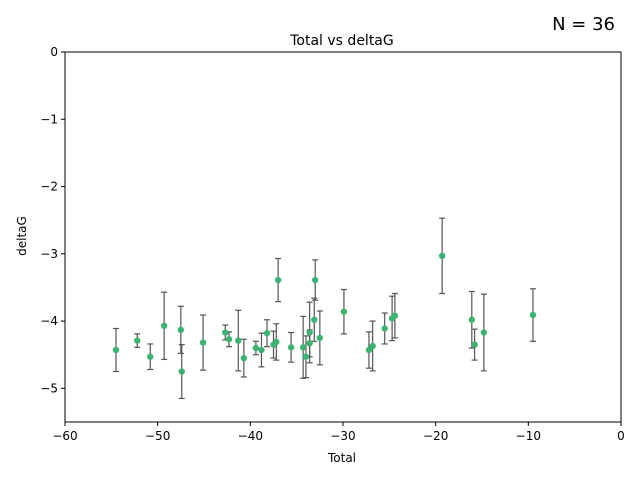 This screenshot has height=480, width=640. What do you see at coordinates (528, 436) in the screenshot?
I see `x-tick-label: −10` at bounding box center [528, 436].